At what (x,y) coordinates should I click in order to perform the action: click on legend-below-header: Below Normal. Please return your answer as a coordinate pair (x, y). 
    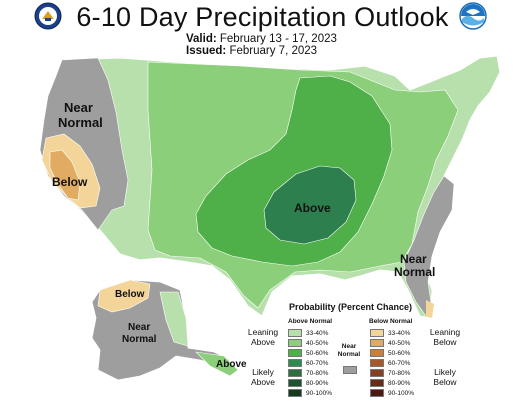
    Looking at the image, I should click on (391, 321).